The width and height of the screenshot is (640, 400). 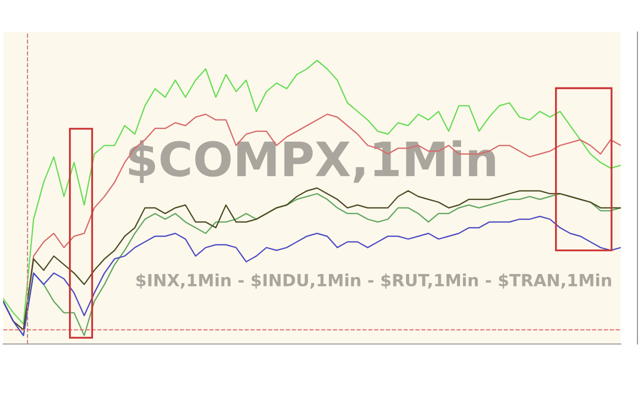 What do you see at coordinates (312, 162) in the screenshot?
I see `annotation: $COMPX,1Min` at bounding box center [312, 162].